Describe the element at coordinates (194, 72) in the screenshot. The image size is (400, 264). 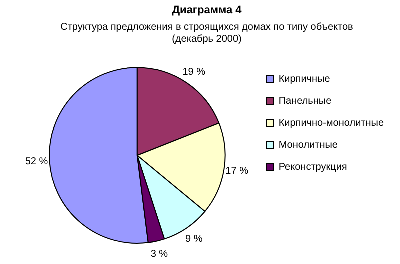
I see `data-label: 19 %` at that location.